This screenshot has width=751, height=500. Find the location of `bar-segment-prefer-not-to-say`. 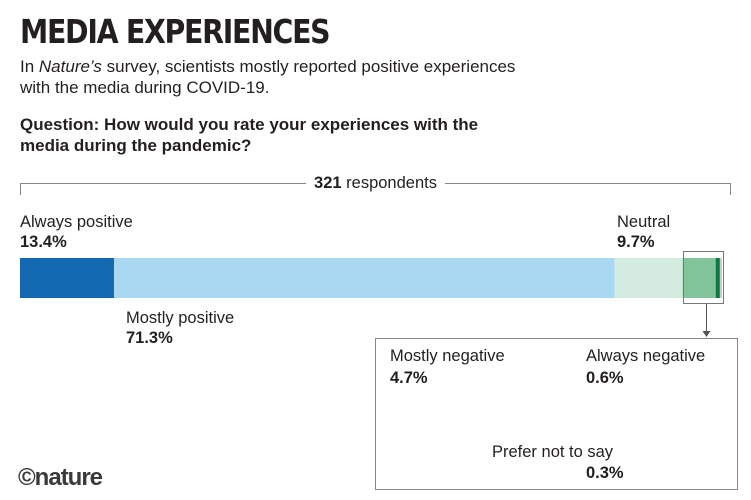

bar-segment-prefer-not-to-say is located at coordinates (720, 278).